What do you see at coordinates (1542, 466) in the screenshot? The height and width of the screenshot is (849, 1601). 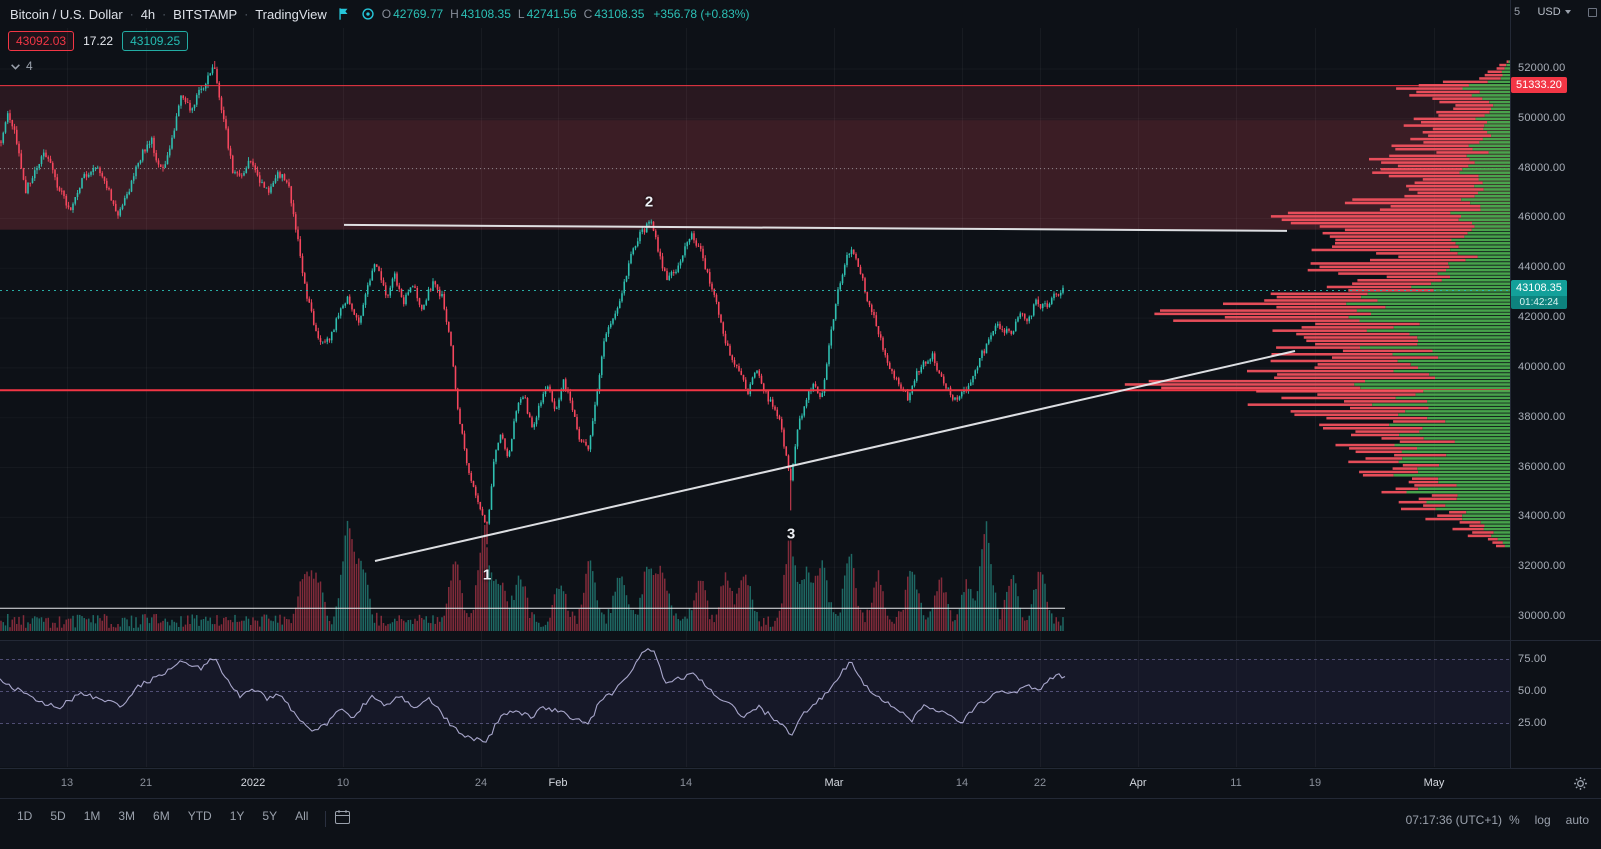 I see `price-axis-label: 36000.00` at bounding box center [1542, 466].